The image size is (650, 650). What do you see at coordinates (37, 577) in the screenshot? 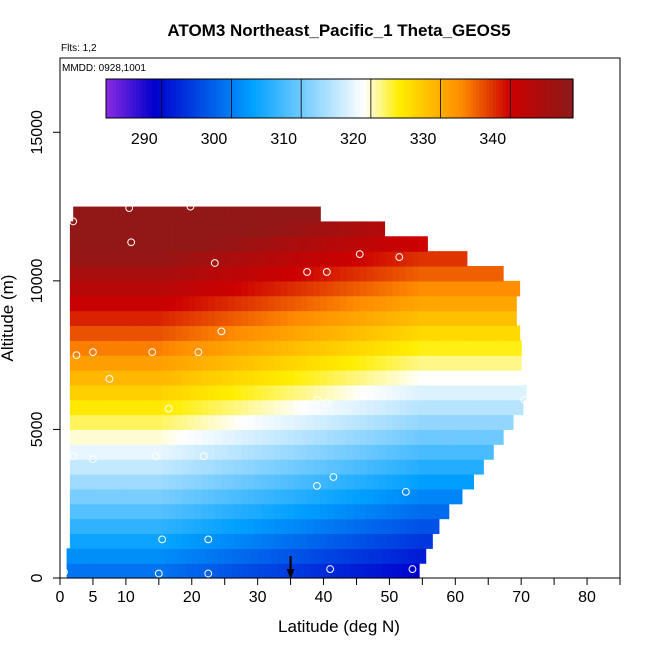
I see `y-tick-label: 0` at bounding box center [37, 577].